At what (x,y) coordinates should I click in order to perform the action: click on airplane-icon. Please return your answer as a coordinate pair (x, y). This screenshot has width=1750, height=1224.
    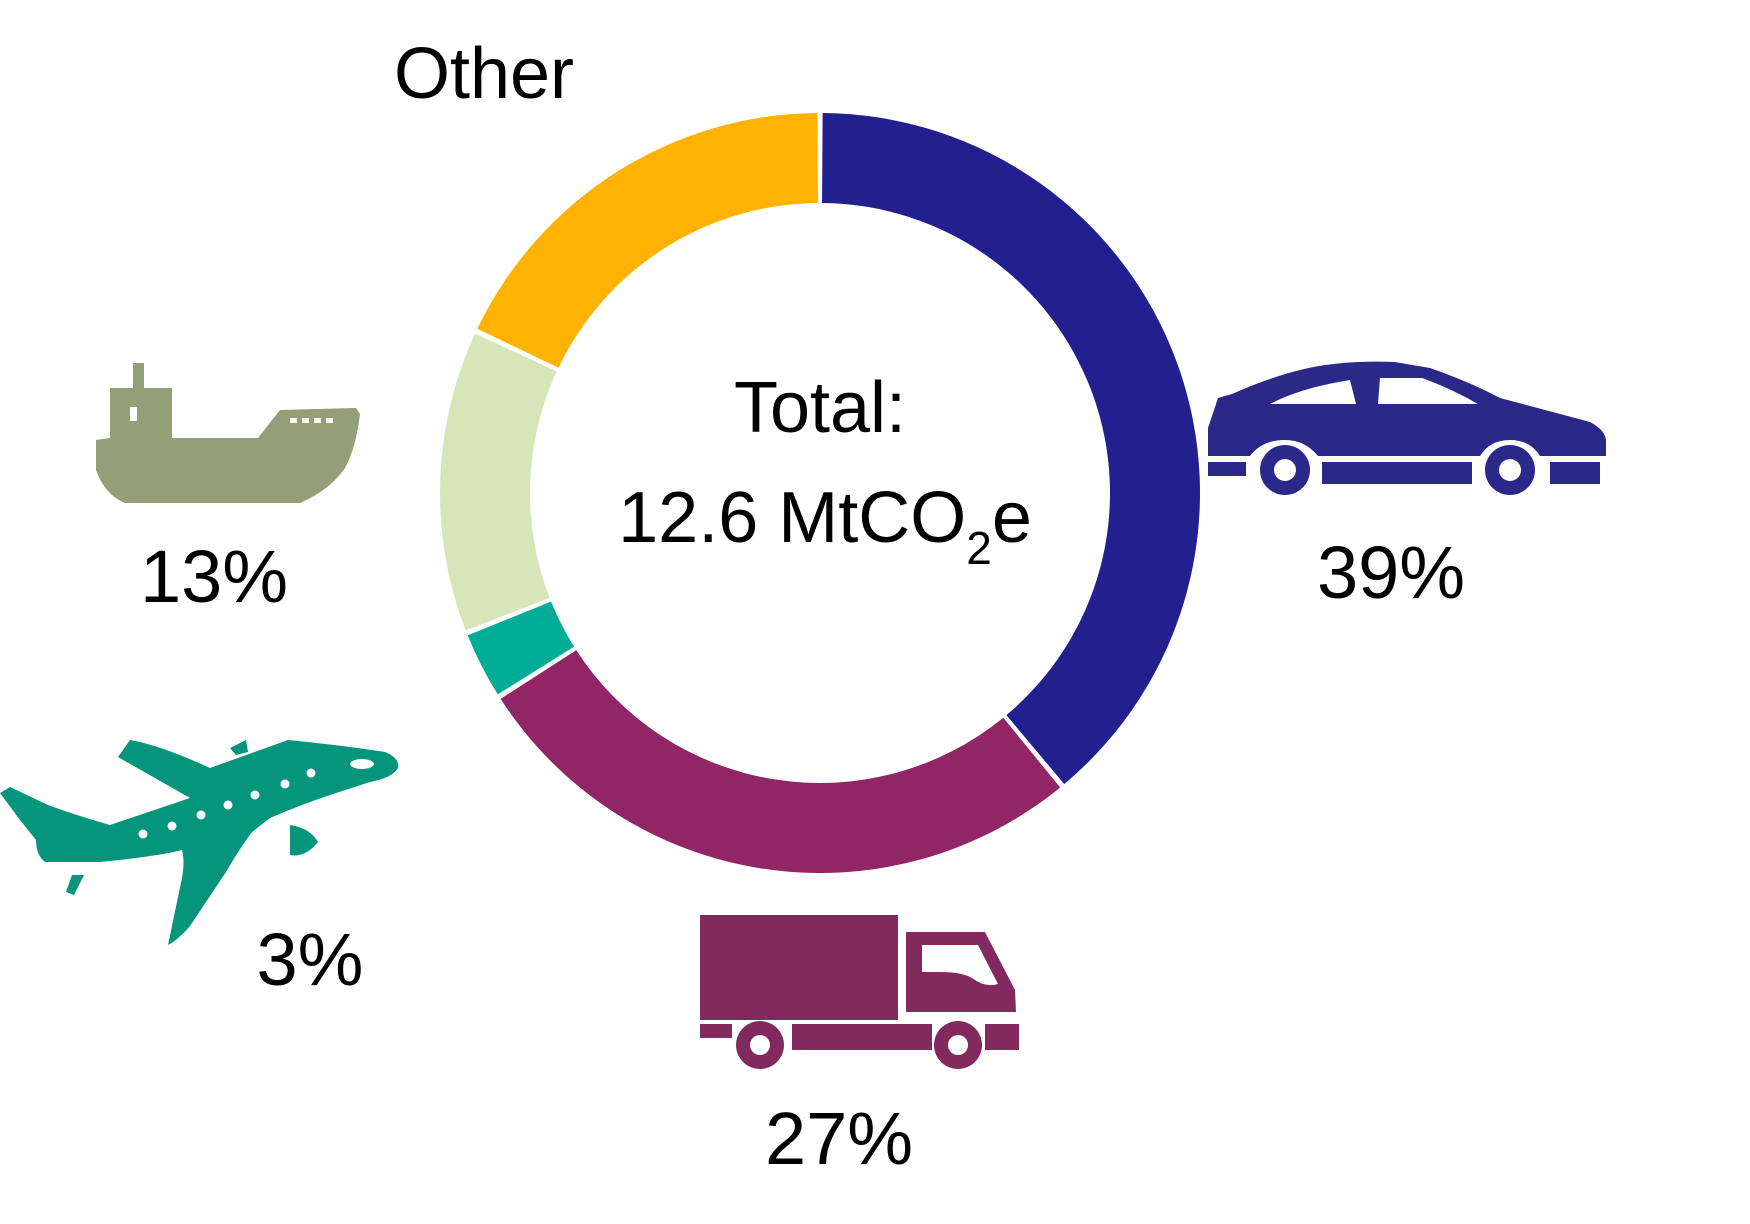
    Looking at the image, I should click on (199, 842).